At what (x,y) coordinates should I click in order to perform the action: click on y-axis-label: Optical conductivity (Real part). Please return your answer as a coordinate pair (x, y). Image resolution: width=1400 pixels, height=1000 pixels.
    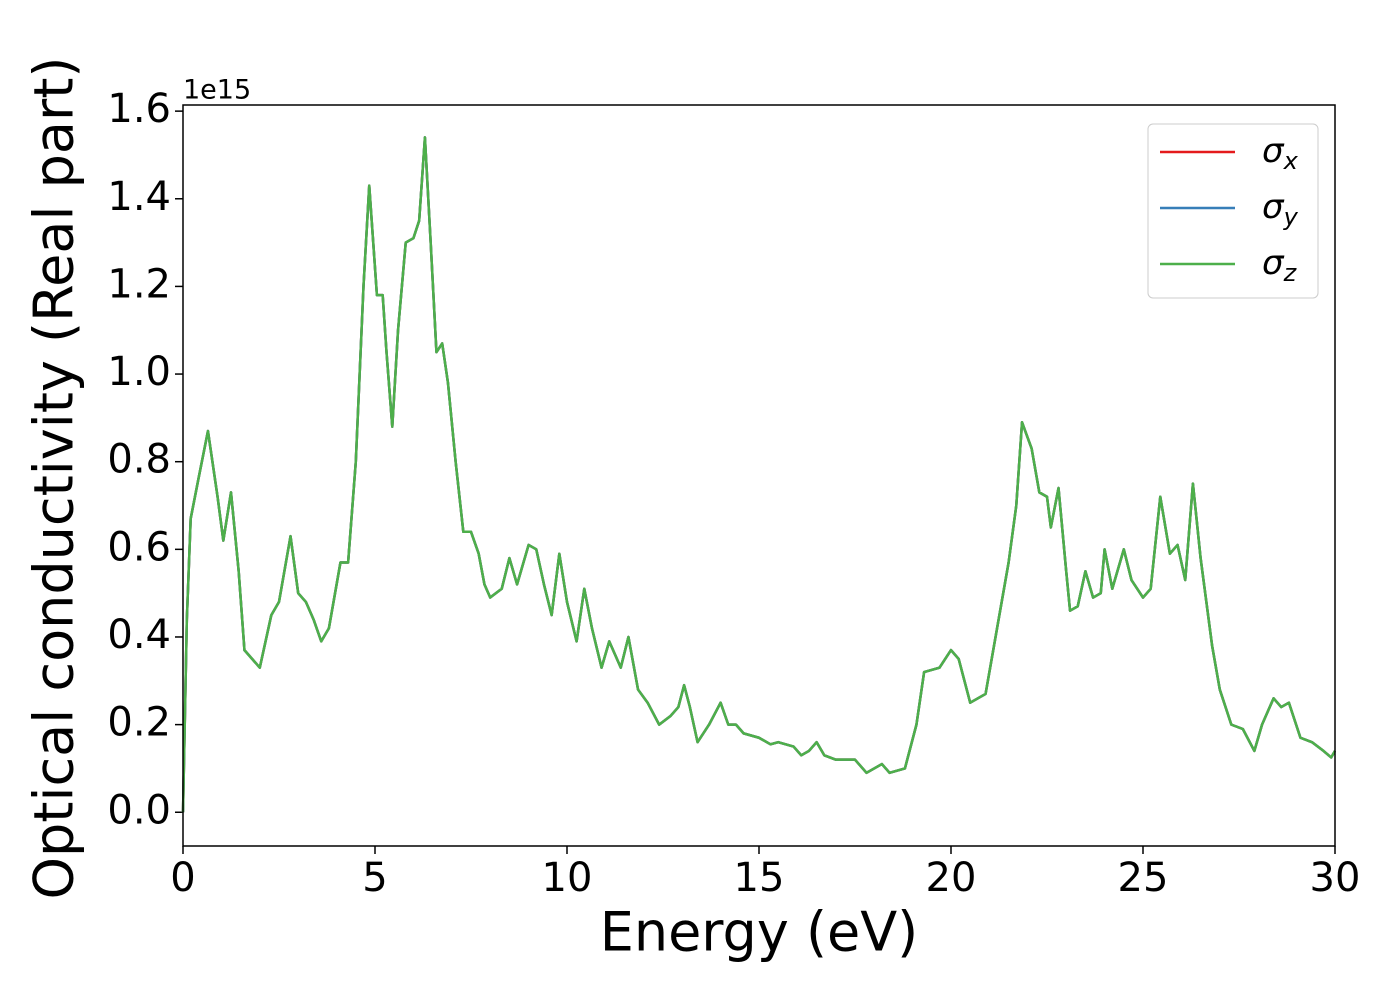
    Looking at the image, I should click on (54, 478).